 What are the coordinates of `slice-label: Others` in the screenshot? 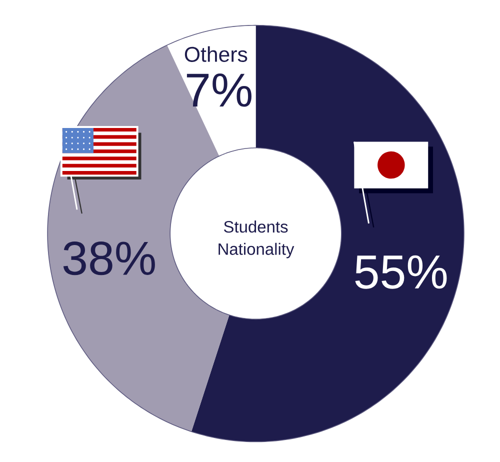 It's located at (216, 54).